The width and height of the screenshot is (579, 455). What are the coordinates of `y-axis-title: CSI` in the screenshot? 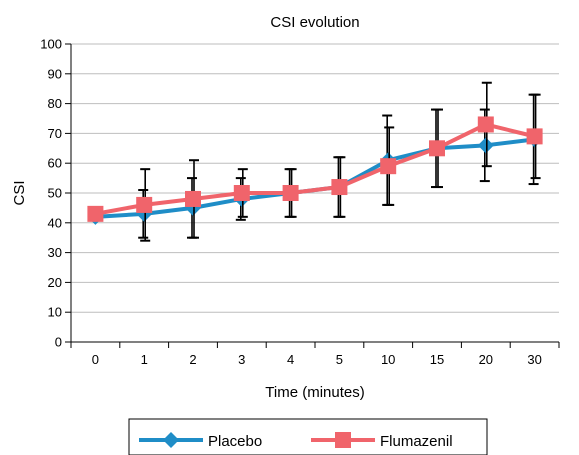 It's located at (19, 192).